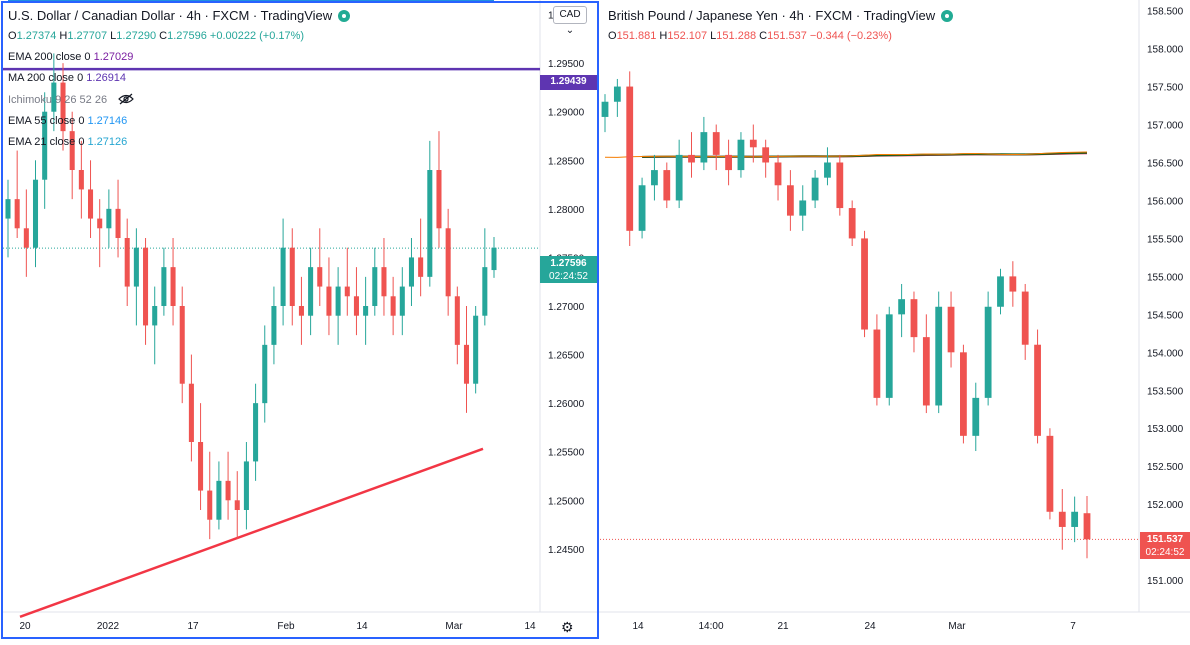 Image resolution: width=1190 pixels, height=645 pixels. I want to click on y-tick-label: 155.000, so click(1165, 277).